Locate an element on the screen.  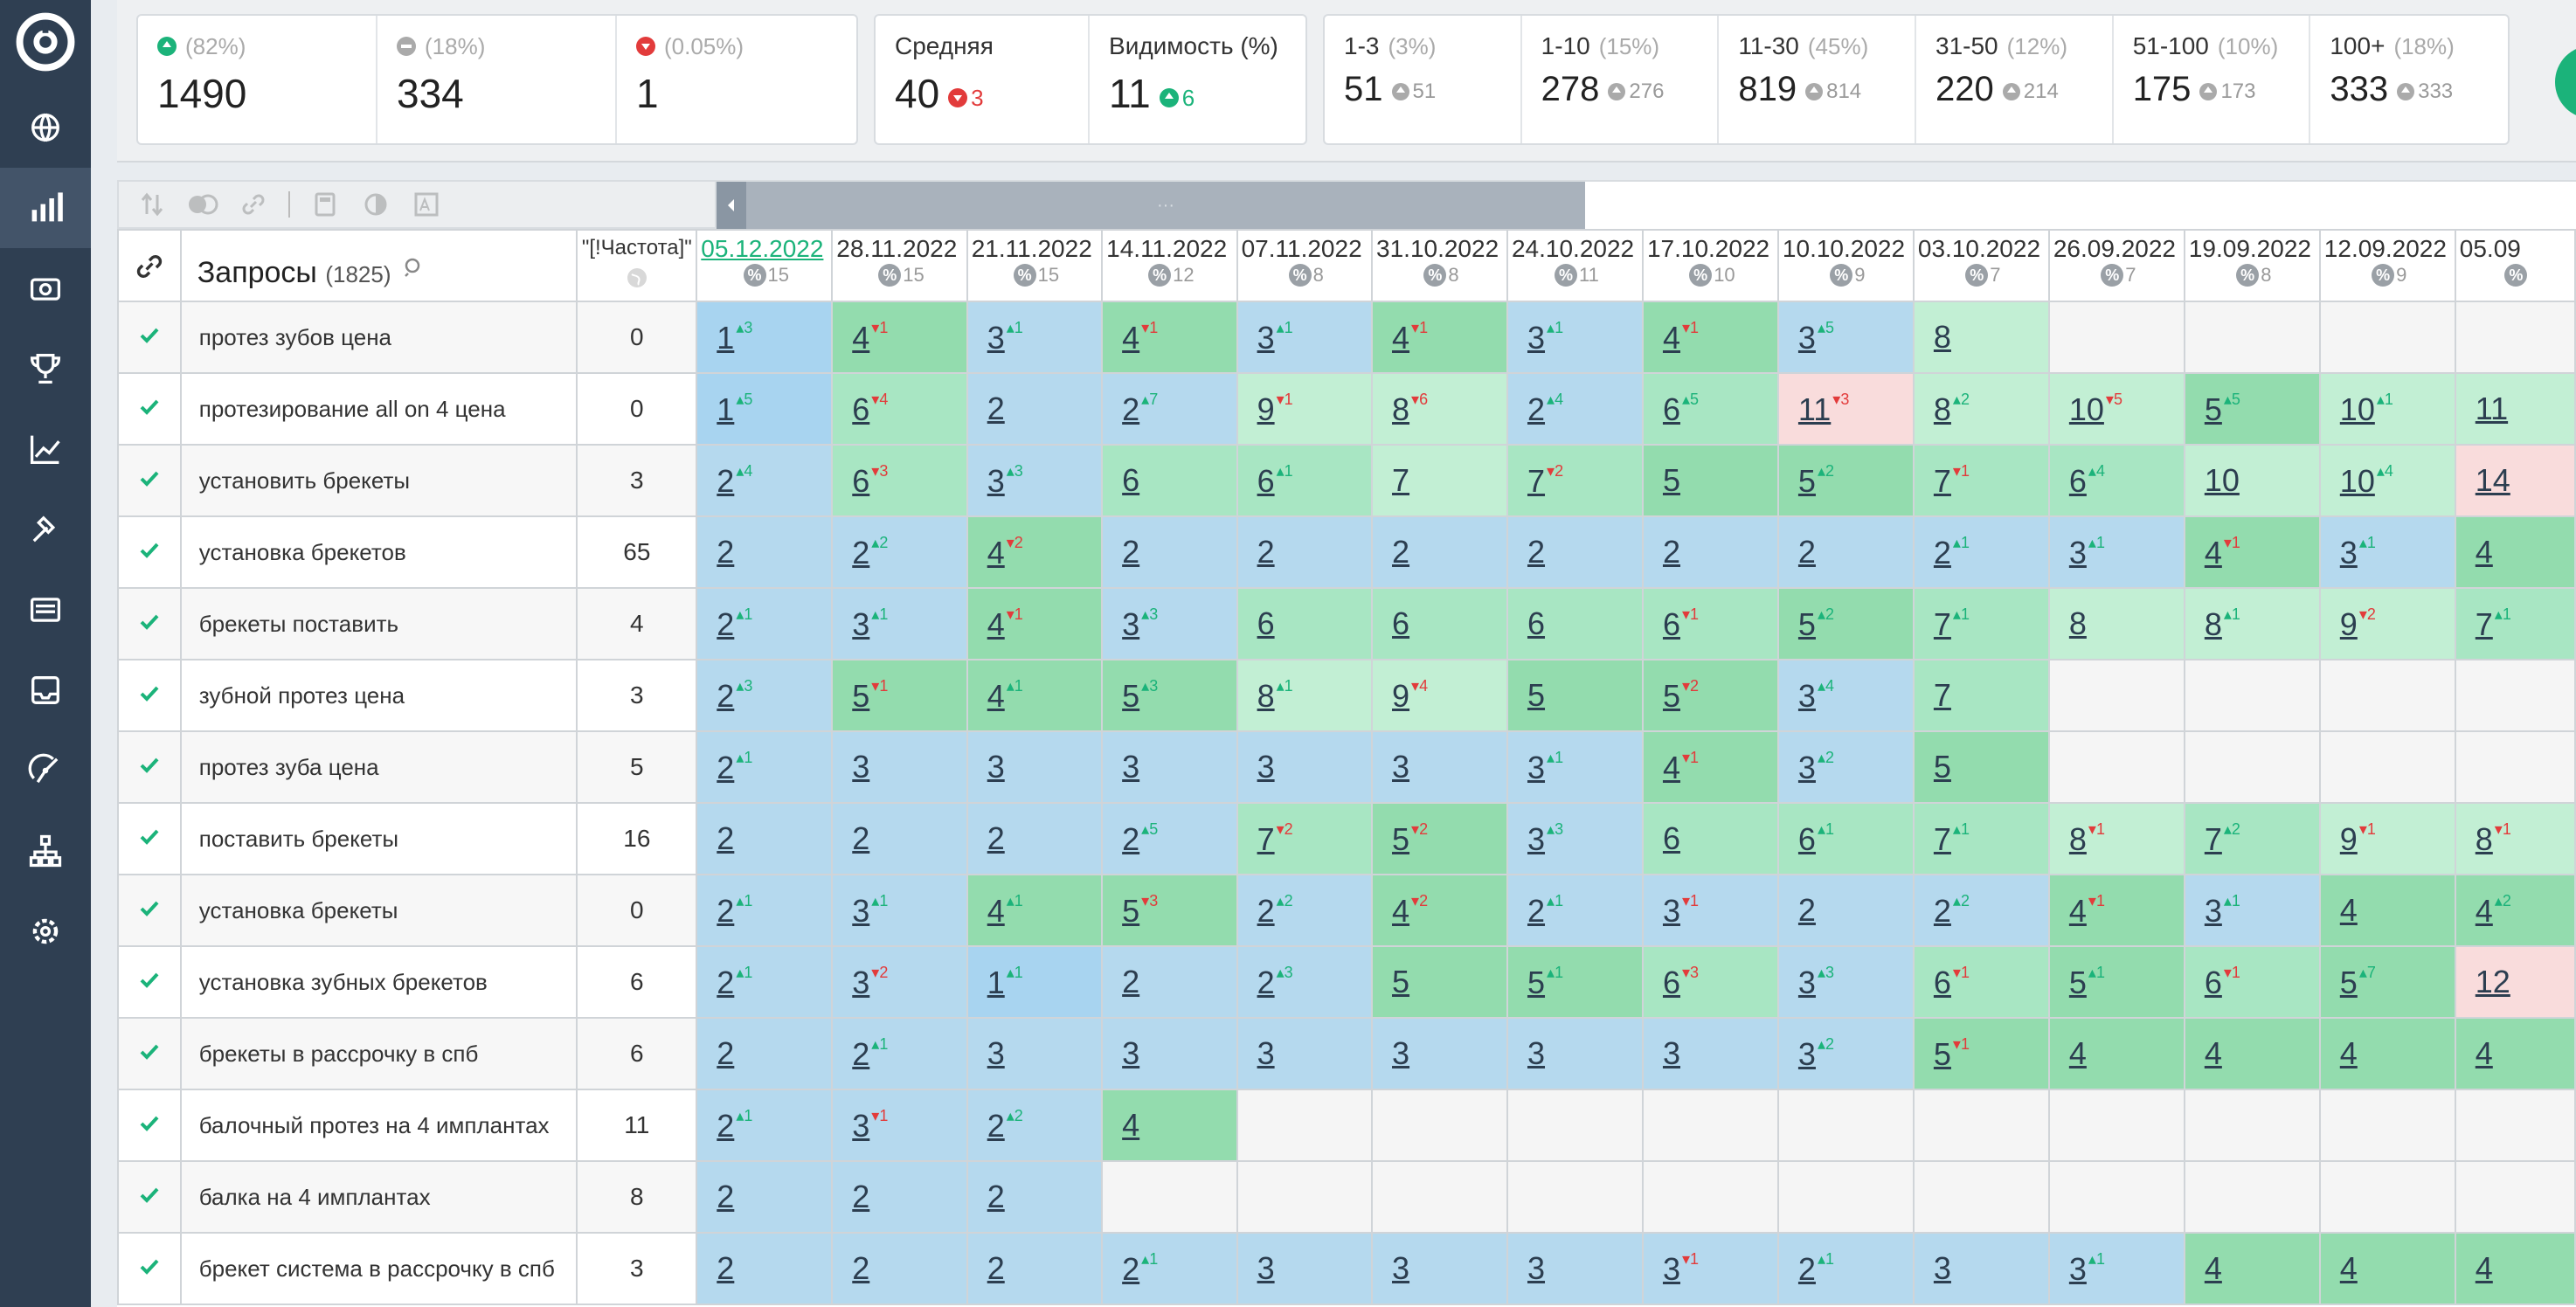
position-cell: 4 ▾2 is located at coordinates (1439, 910).